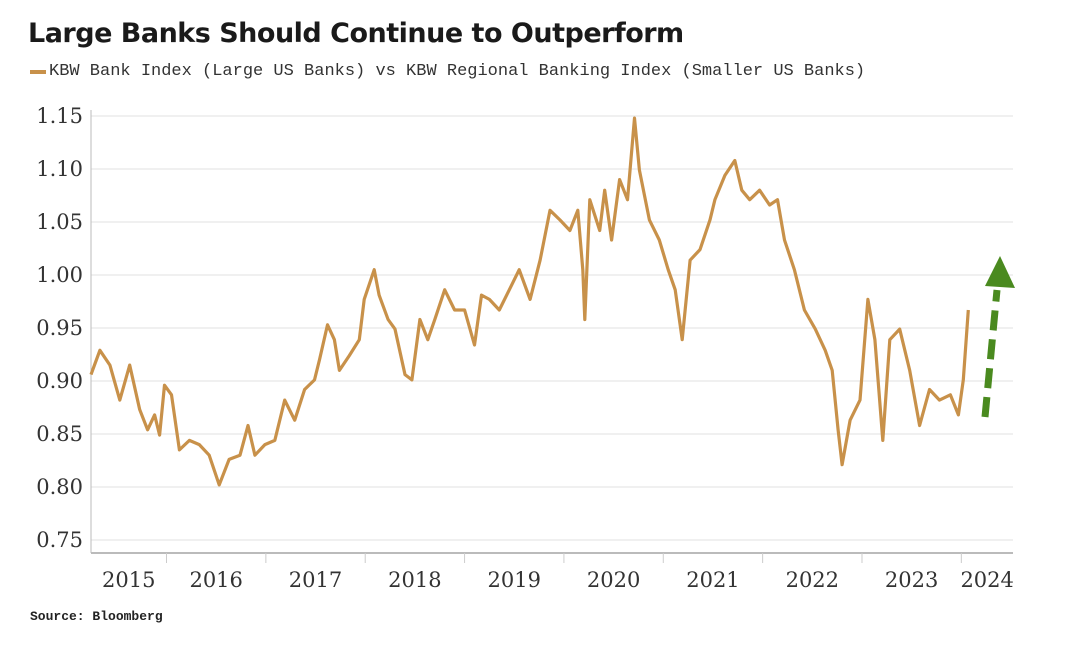 The width and height of the screenshot is (1066, 648). I want to click on x-tick-label: 2024, so click(986, 580).